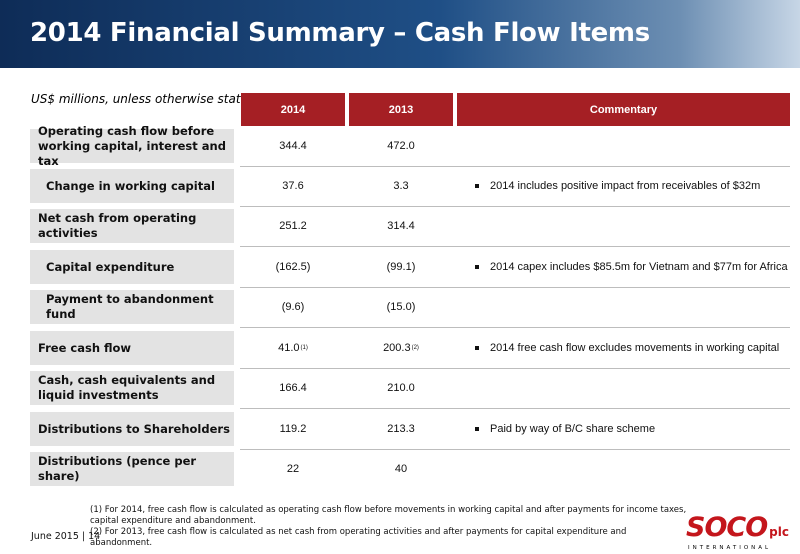 The image size is (800, 554). What do you see at coordinates (304, 348) in the screenshot?
I see `footnote-ref-1: (1)` at bounding box center [304, 348].